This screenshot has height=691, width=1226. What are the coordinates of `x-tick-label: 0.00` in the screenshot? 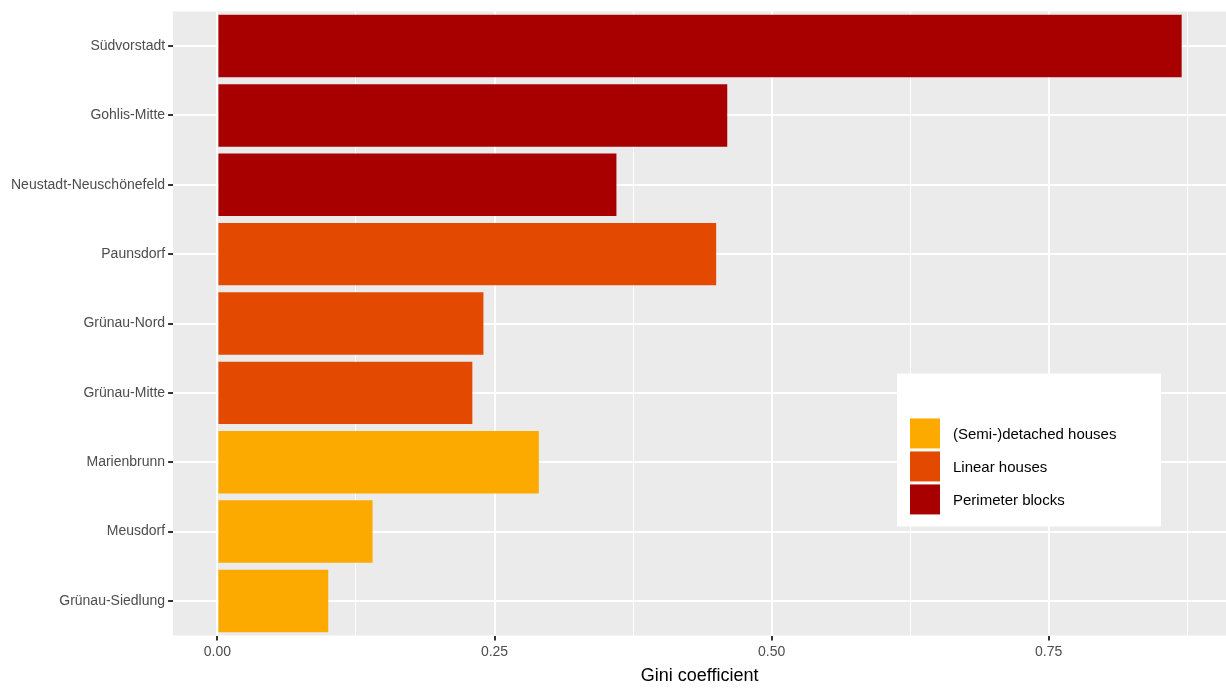 It's located at (217, 650).